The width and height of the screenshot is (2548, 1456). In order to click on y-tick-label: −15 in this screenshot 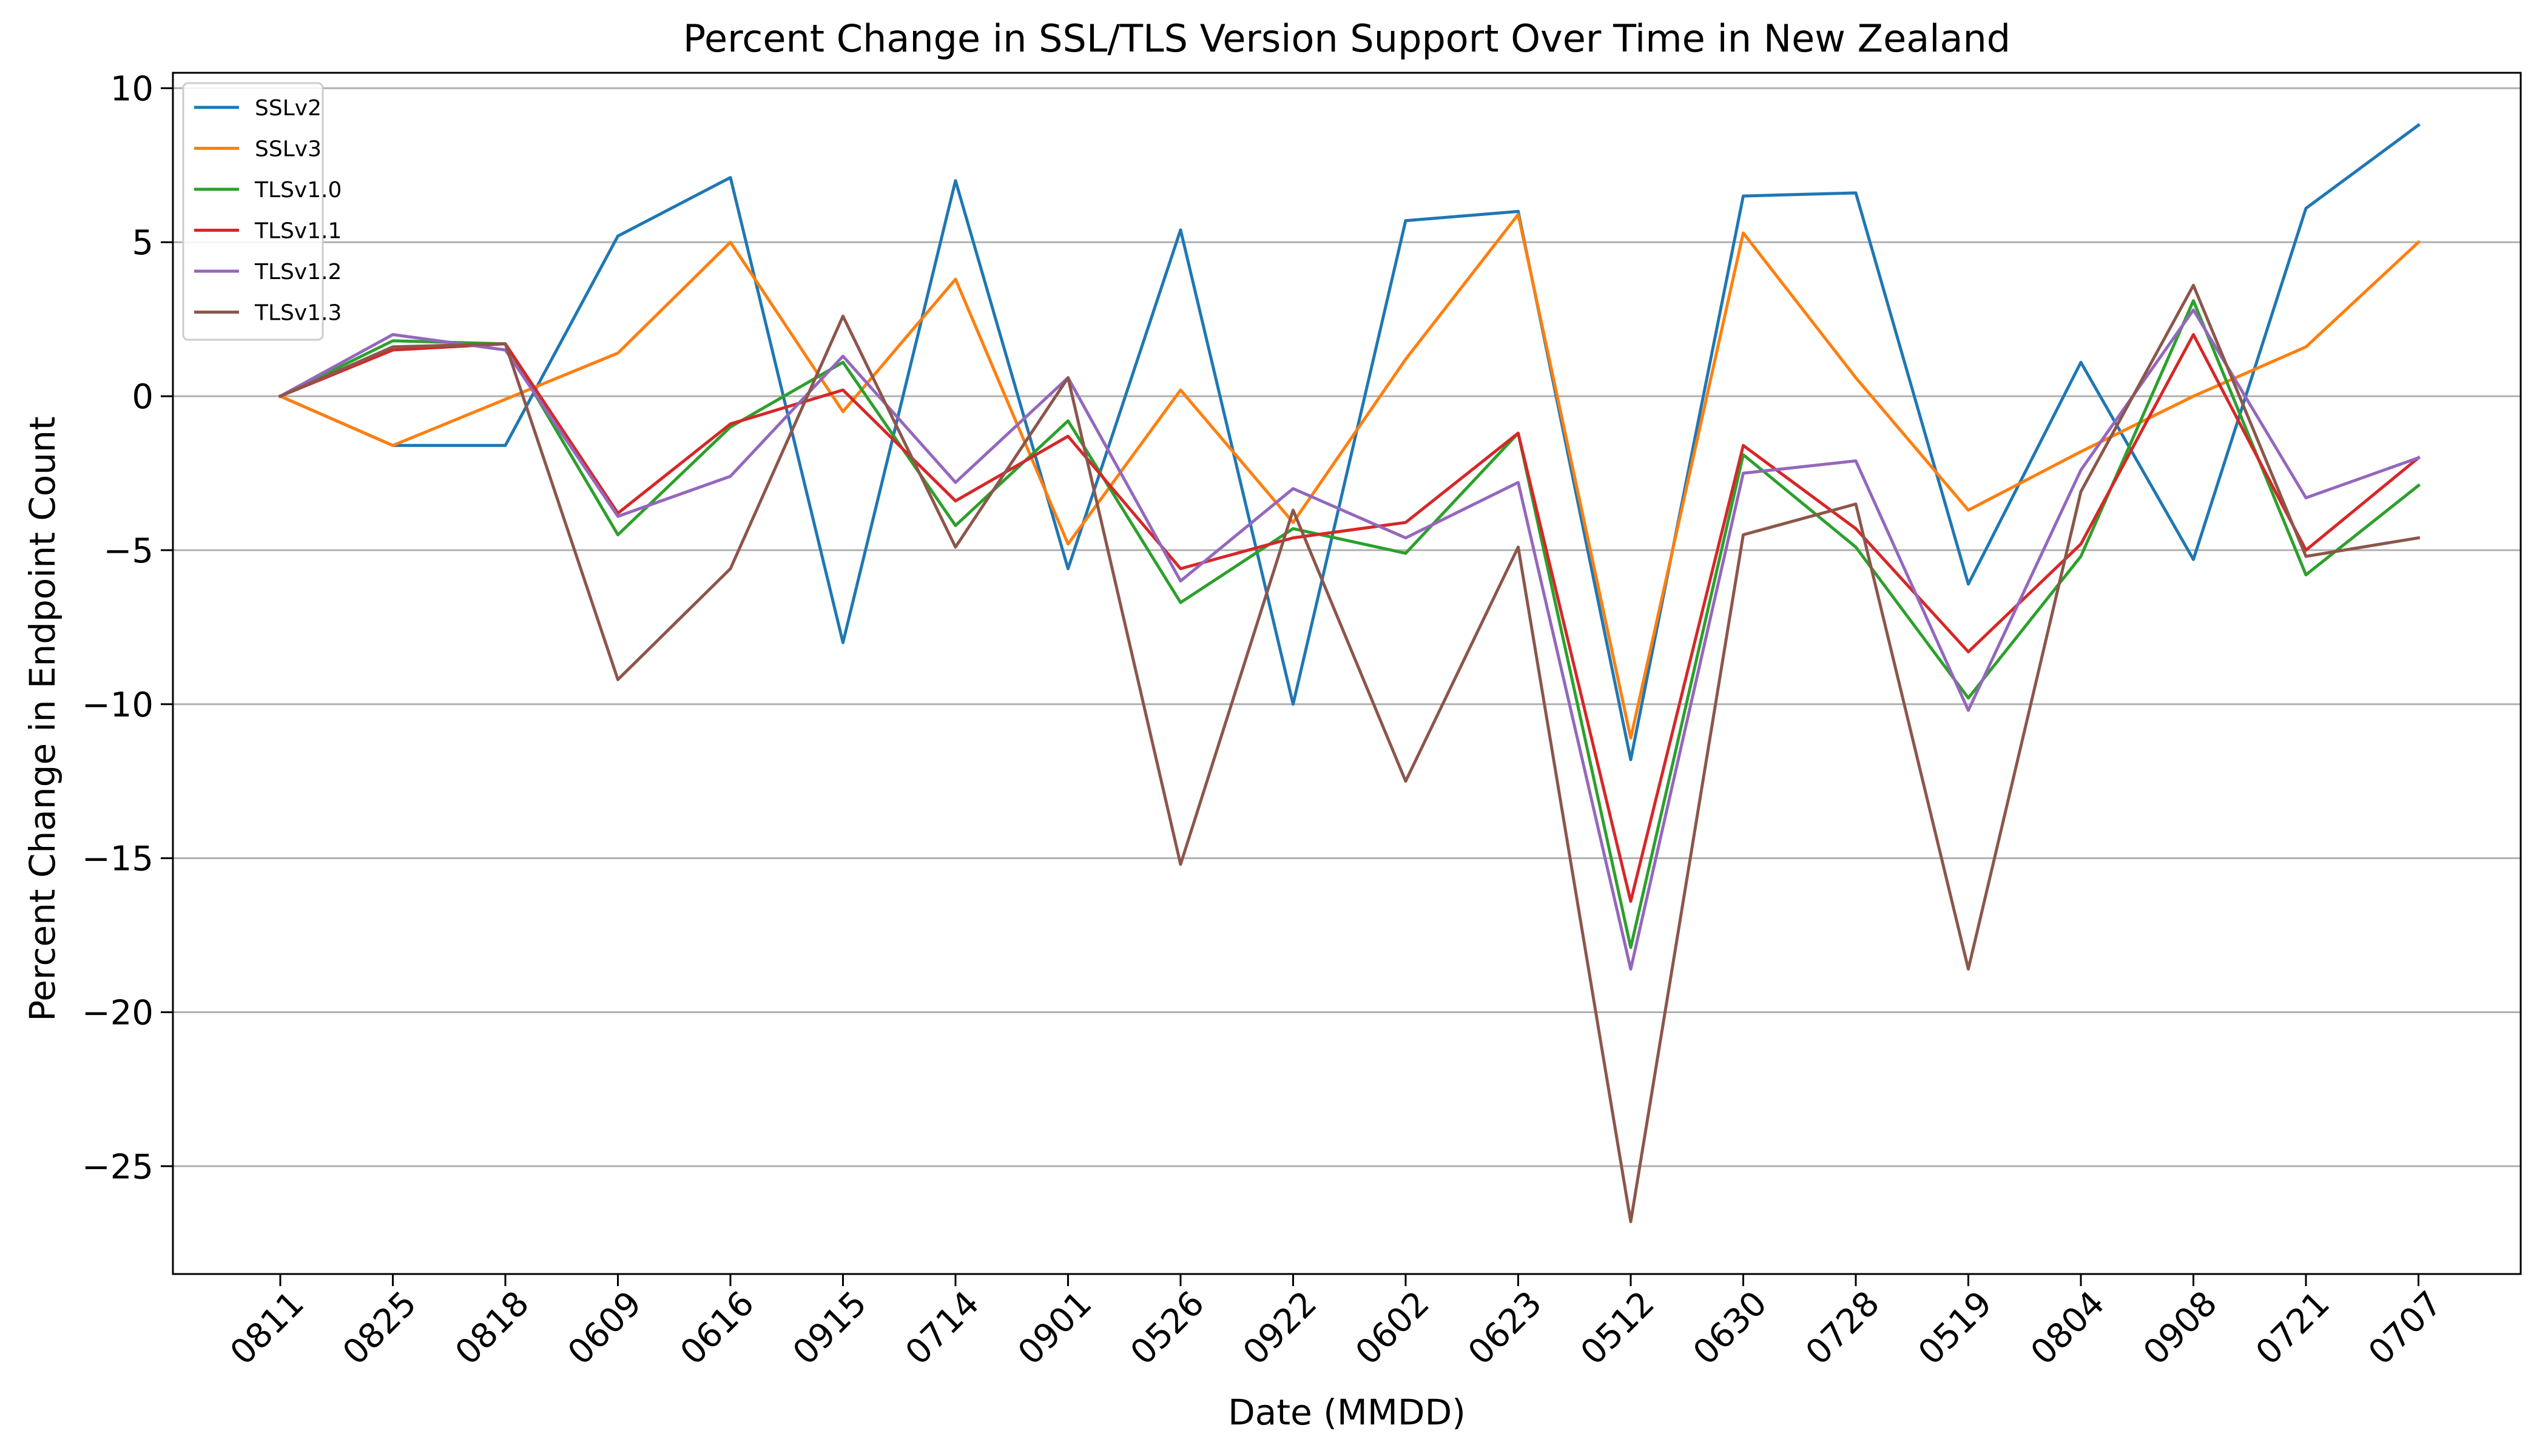, I will do `click(117, 859)`.